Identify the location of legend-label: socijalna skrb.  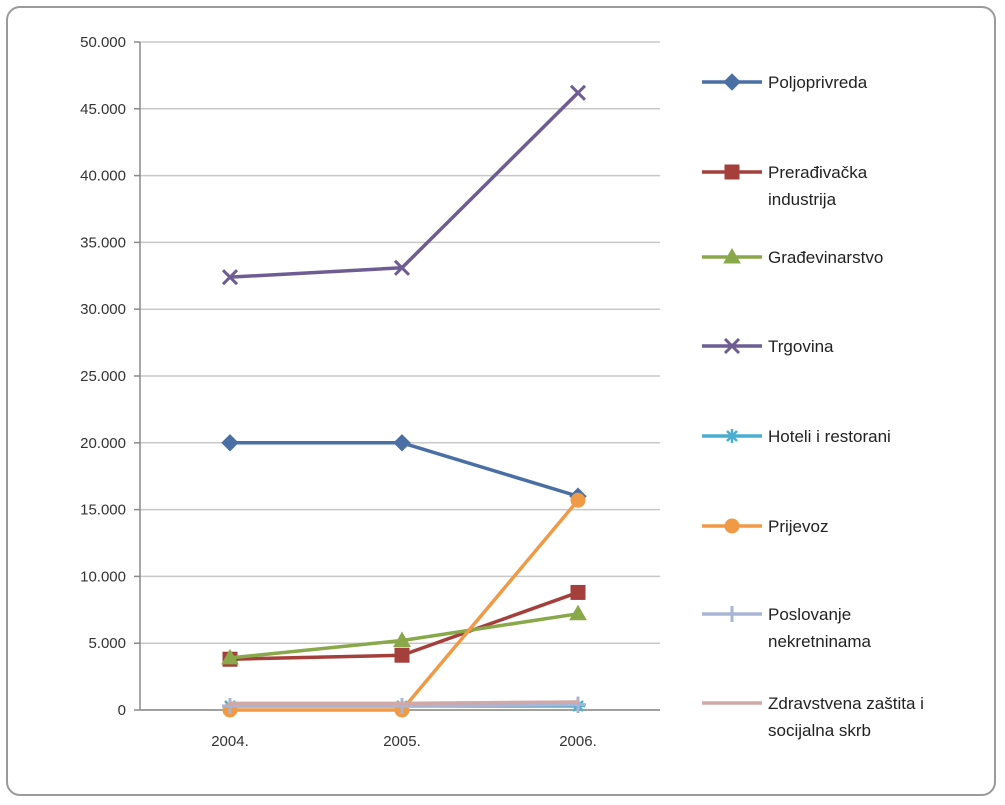
(819, 730).